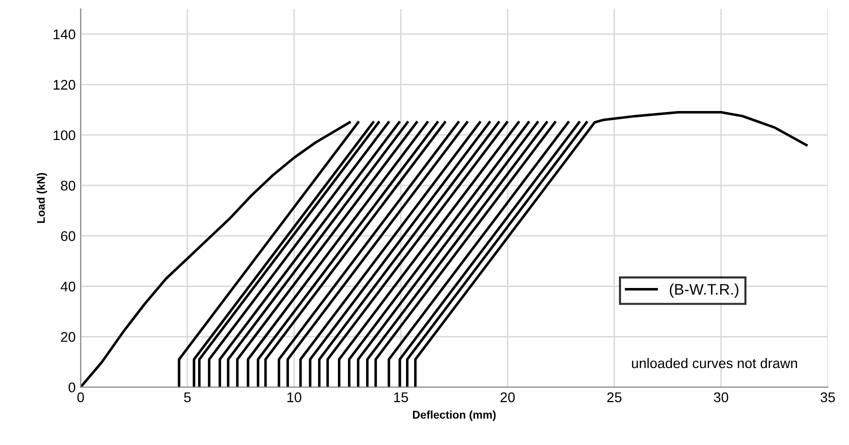 The width and height of the screenshot is (849, 445). Describe the element at coordinates (68, 287) in the screenshot. I see `y-tick-label: 40` at that location.